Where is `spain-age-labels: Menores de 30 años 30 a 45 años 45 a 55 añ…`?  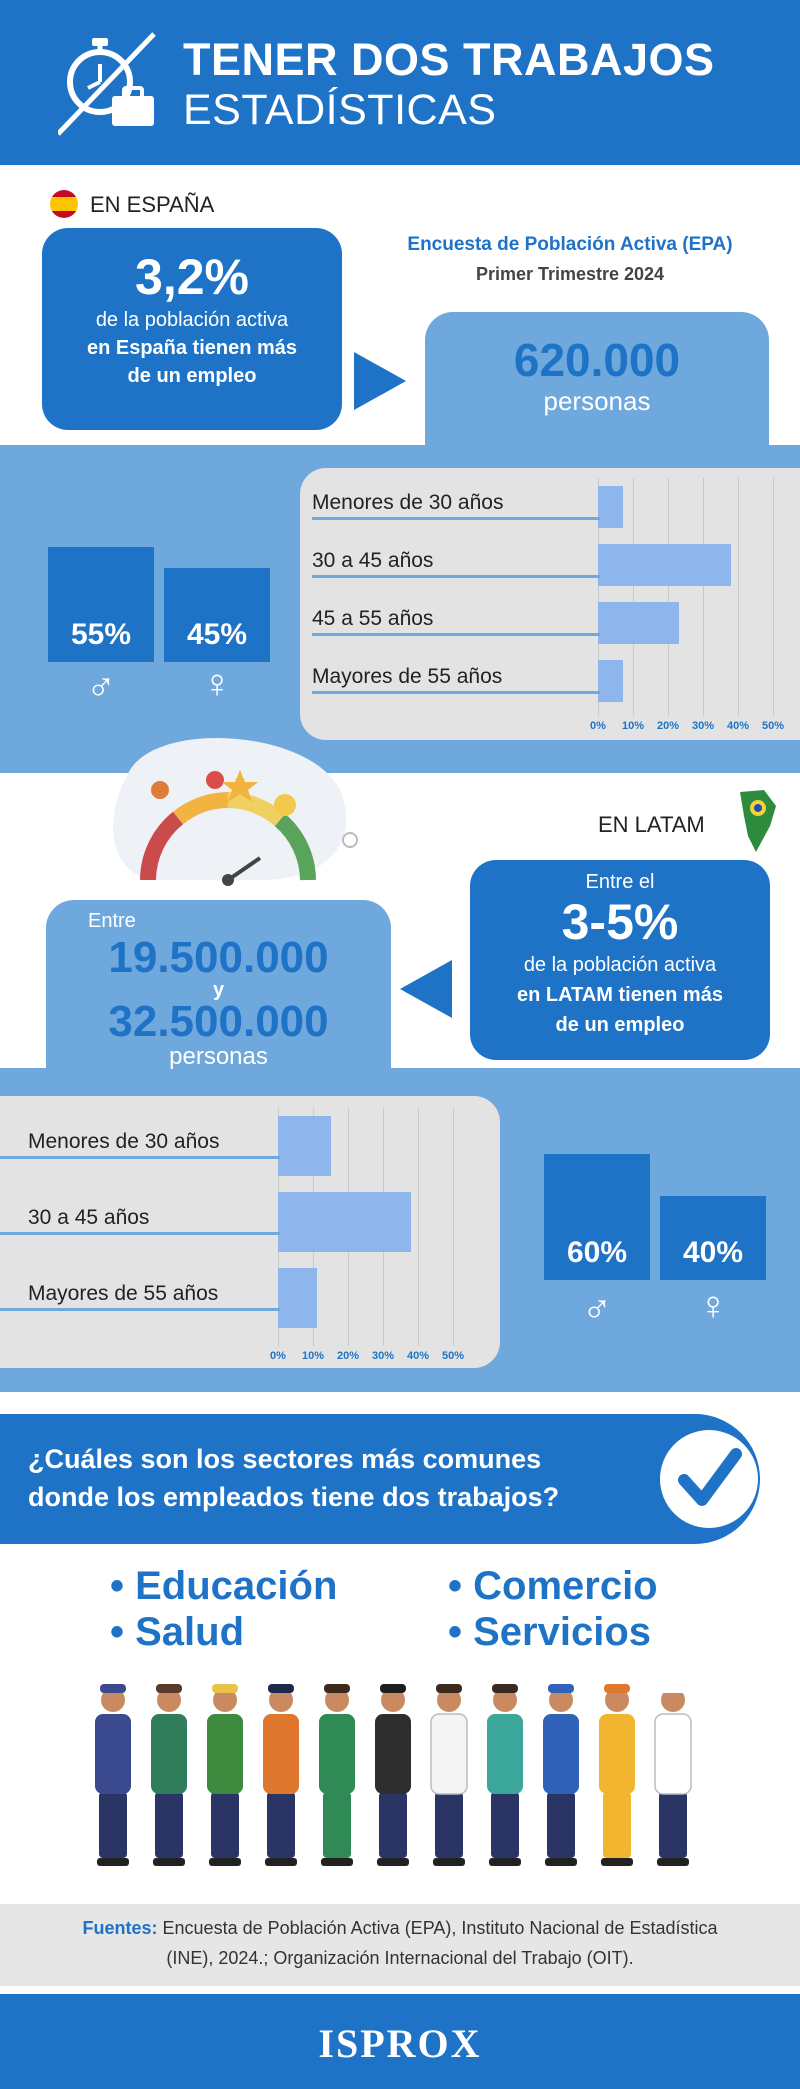
spain-age-labels: Menores de 30 años 30 a 45 años 45 a 55 añ… is located at coordinates (450, 597).